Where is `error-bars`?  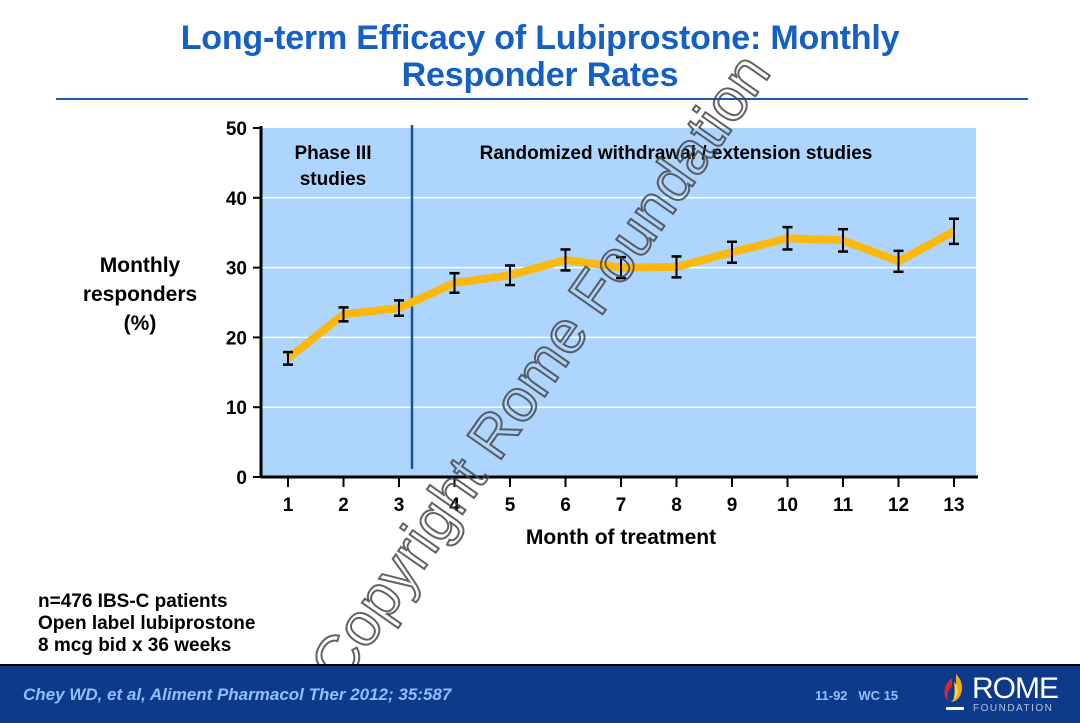 error-bars is located at coordinates (621, 291).